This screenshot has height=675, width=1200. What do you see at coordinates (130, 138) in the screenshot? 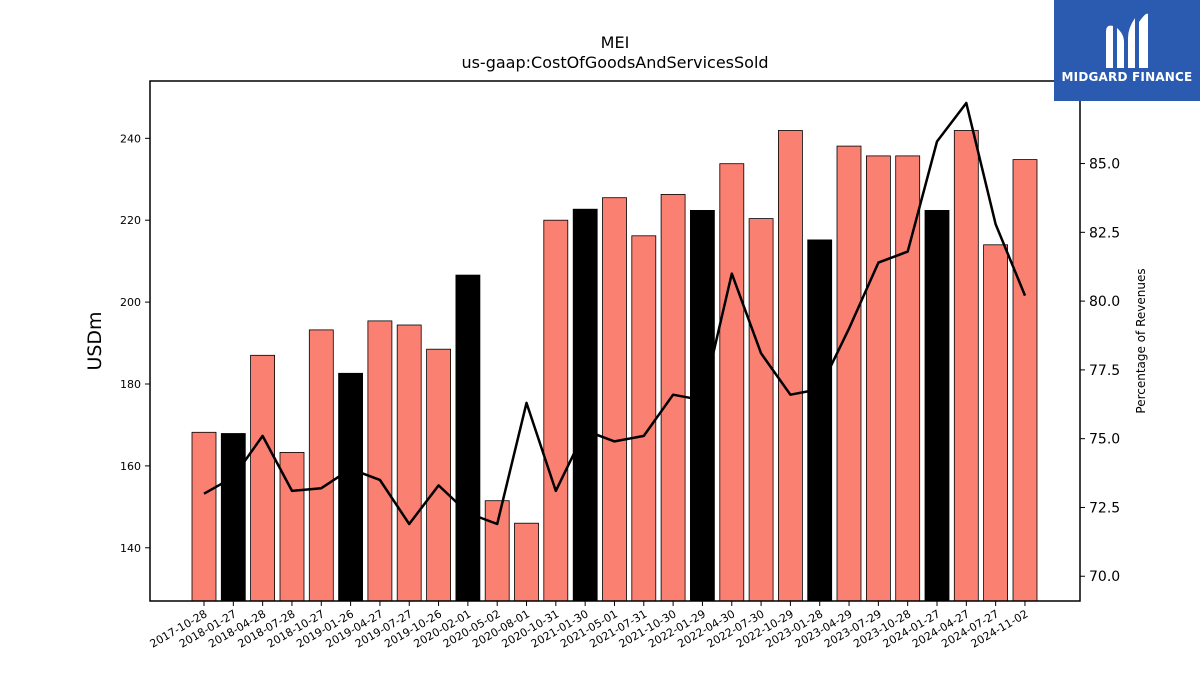
I see `y-left-tick-label: 240` at bounding box center [130, 138].